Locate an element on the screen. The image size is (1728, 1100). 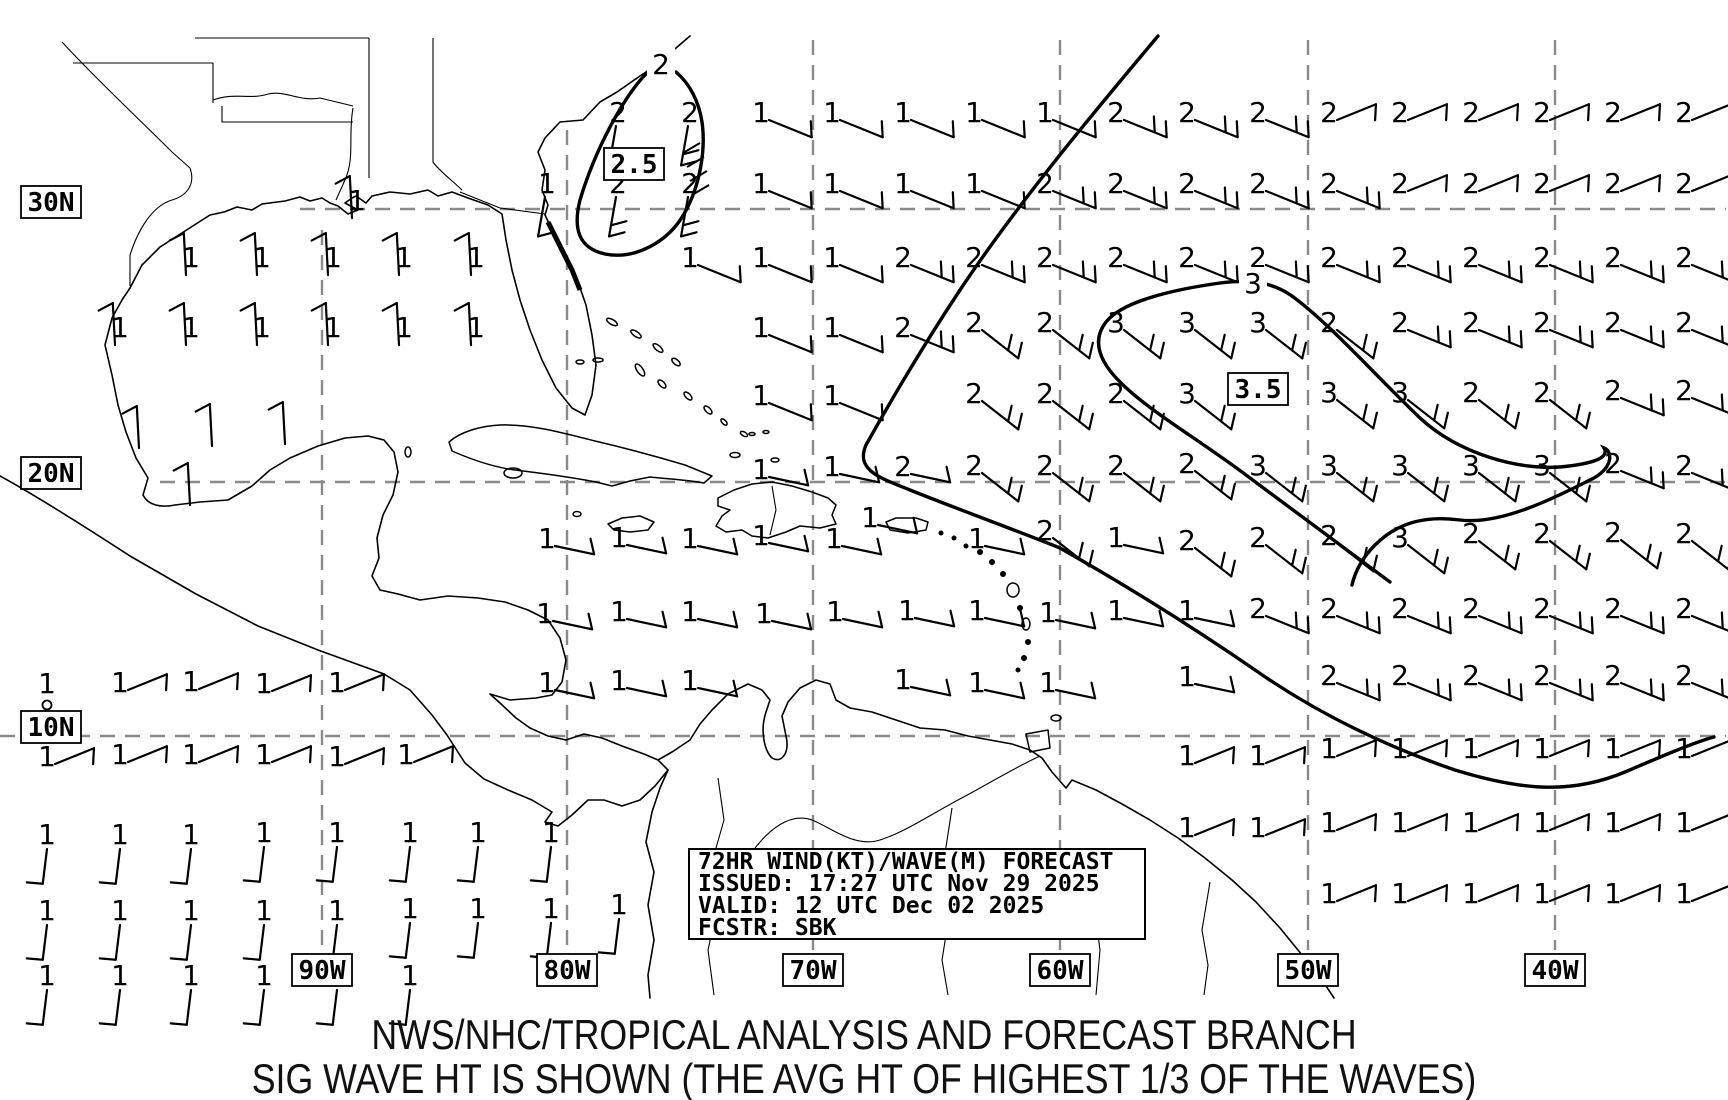
svg-text: 3 is located at coordinates (1400, 465).